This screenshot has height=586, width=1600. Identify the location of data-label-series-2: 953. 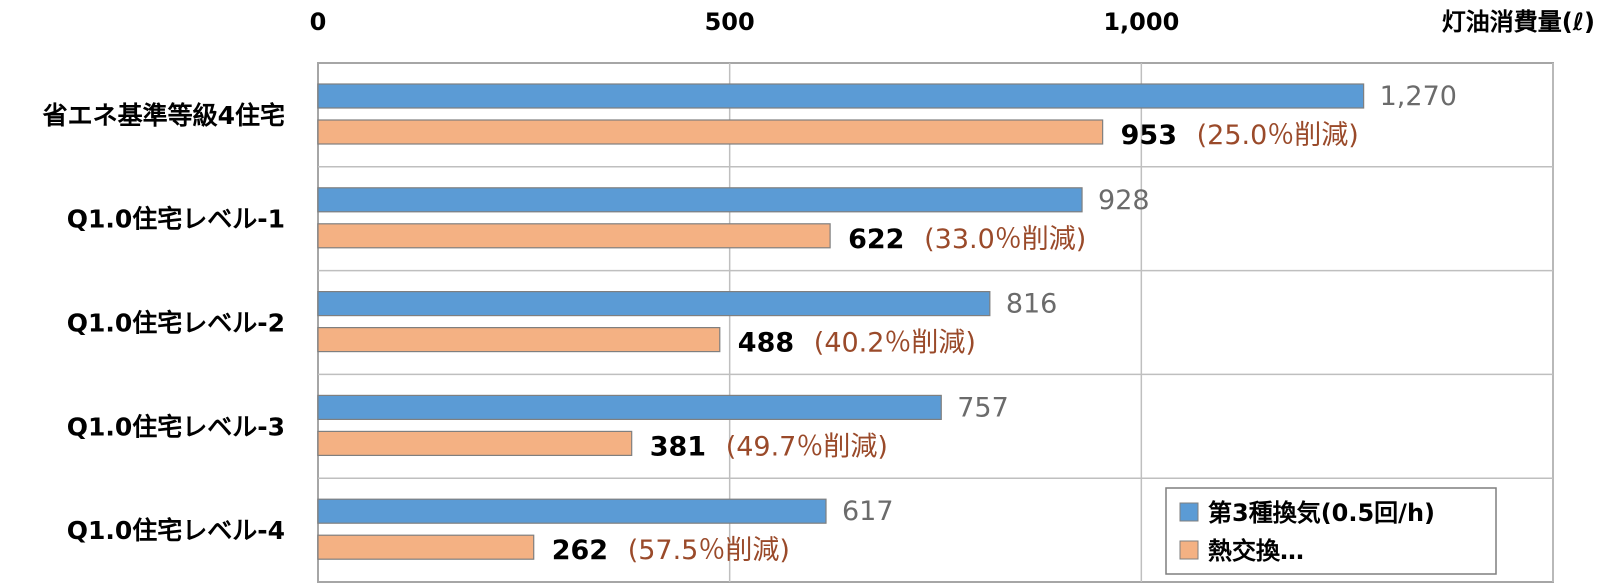
(1149, 135).